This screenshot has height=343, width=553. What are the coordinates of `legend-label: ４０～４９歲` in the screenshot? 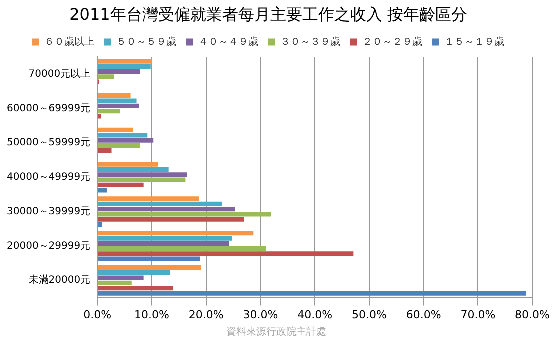 It's located at (228, 42).